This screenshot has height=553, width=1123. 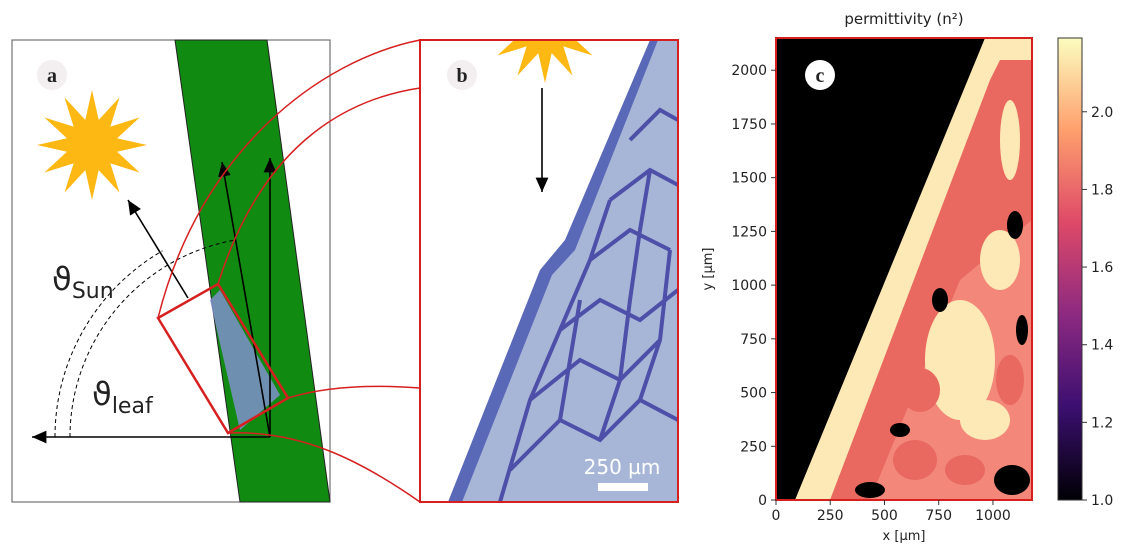 What do you see at coordinates (884, 516) in the screenshot?
I see `x-tick-label: 500` at bounding box center [884, 516].